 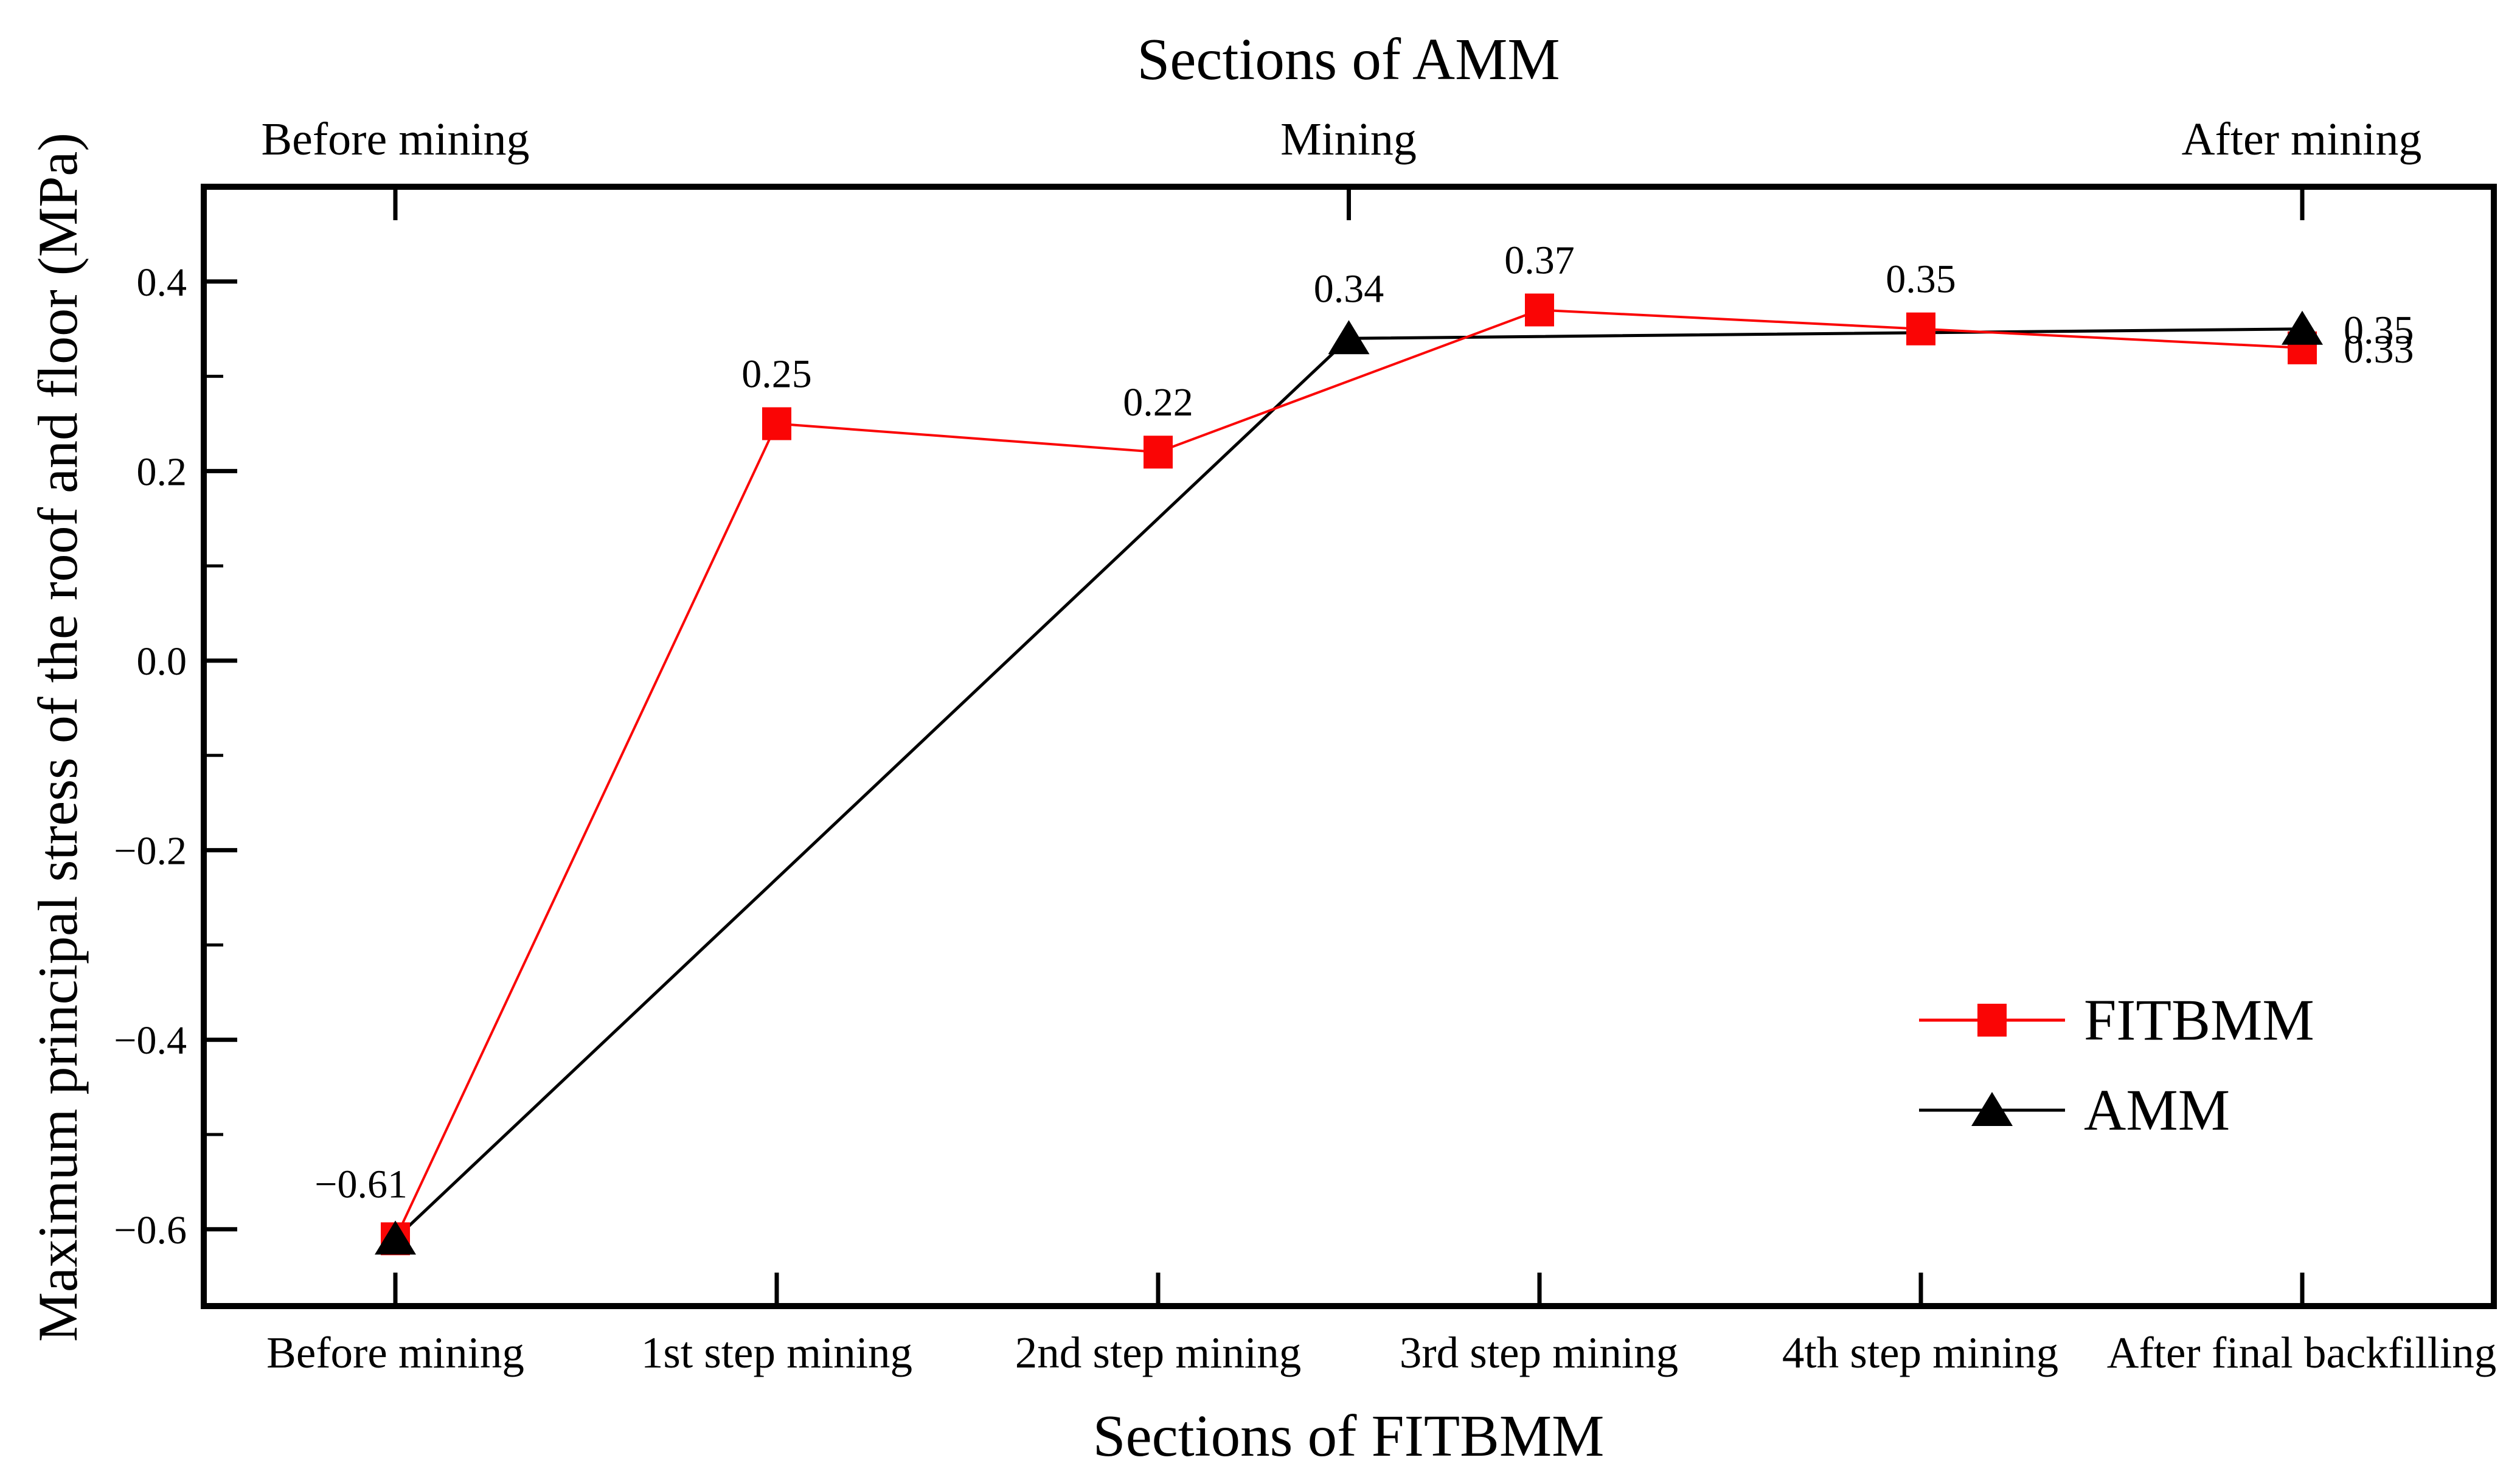 What do you see at coordinates (2301, 139) in the screenshot?
I see `top-axis-label-after-mining: After mining` at bounding box center [2301, 139].